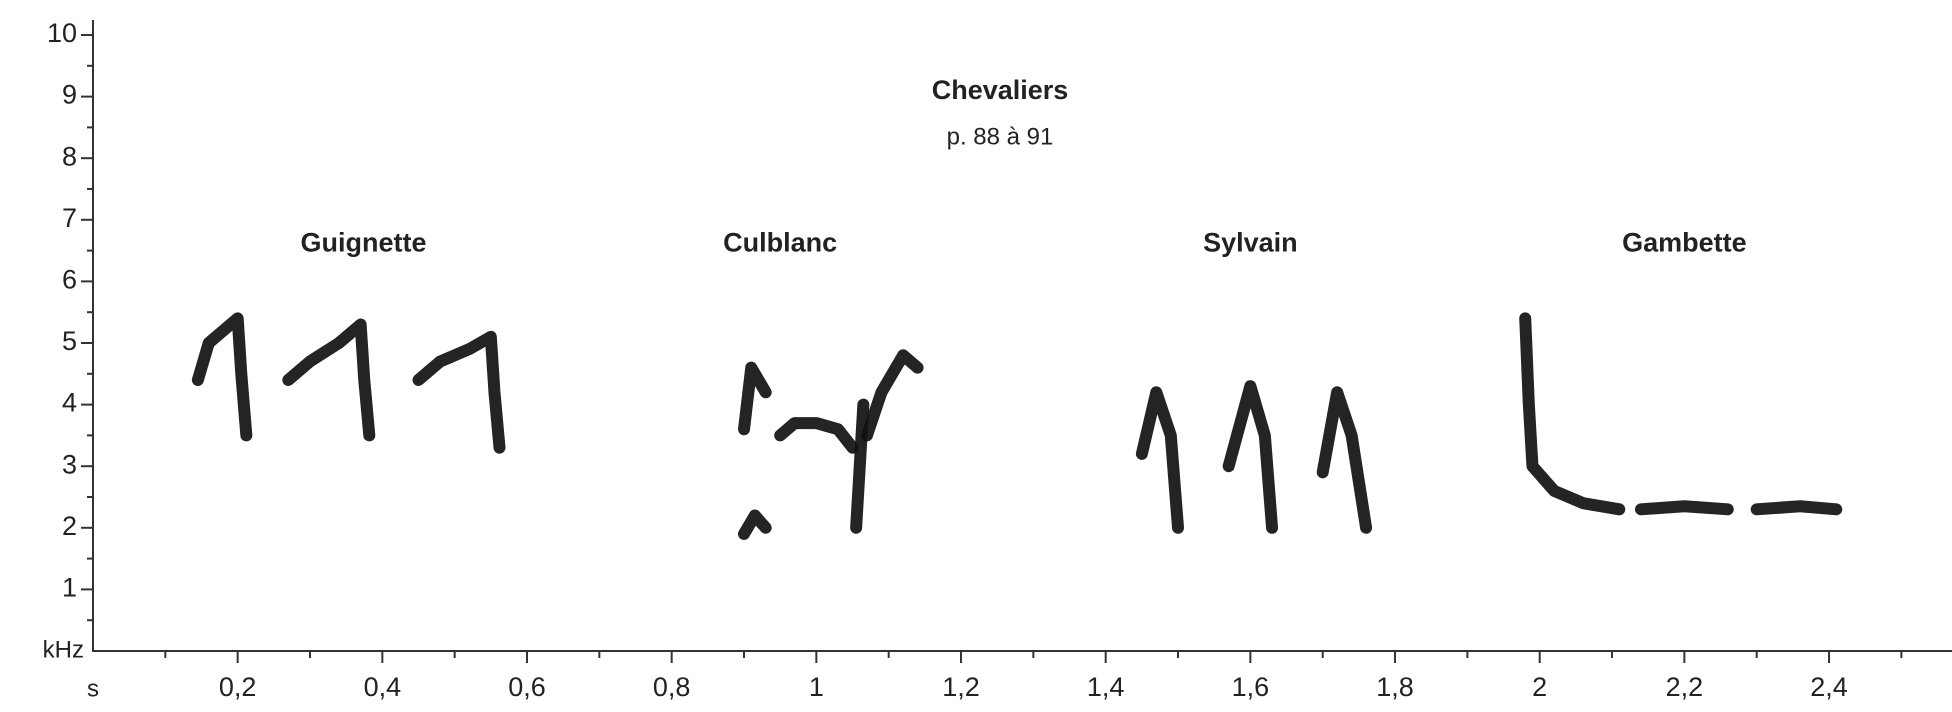  Describe the element at coordinates (69, 588) in the screenshot. I see `y-tick-label: 1` at that location.